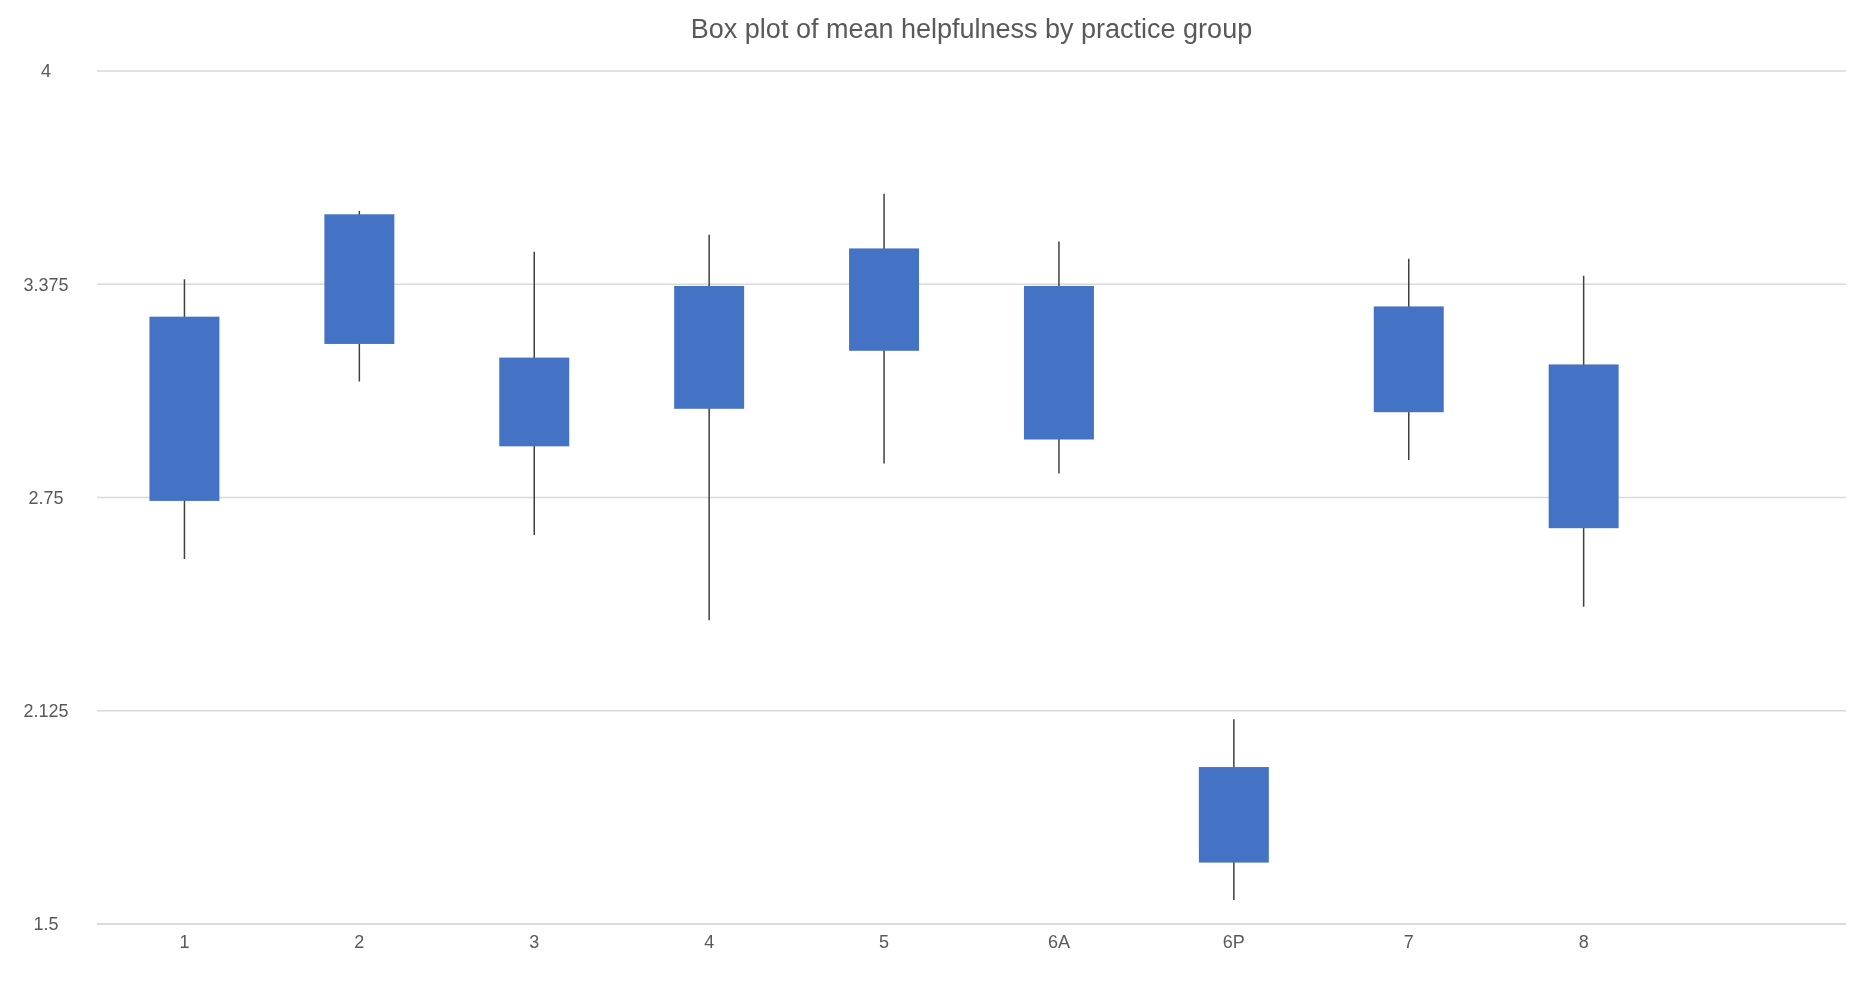 Image resolution: width=1862 pixels, height=984 pixels. Describe the element at coordinates (1583, 942) in the screenshot. I see `x-tick-label: 8` at that location.